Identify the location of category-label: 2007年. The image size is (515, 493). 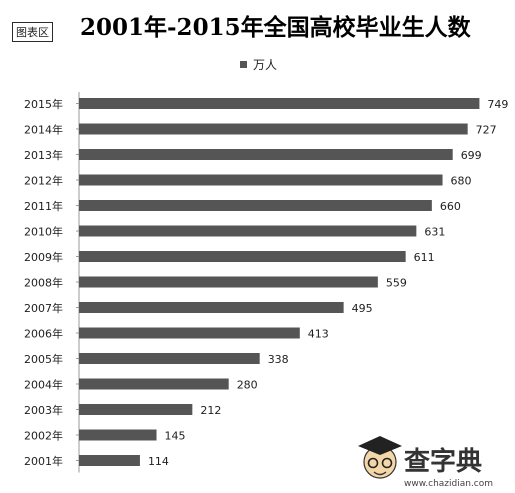
(43, 308).